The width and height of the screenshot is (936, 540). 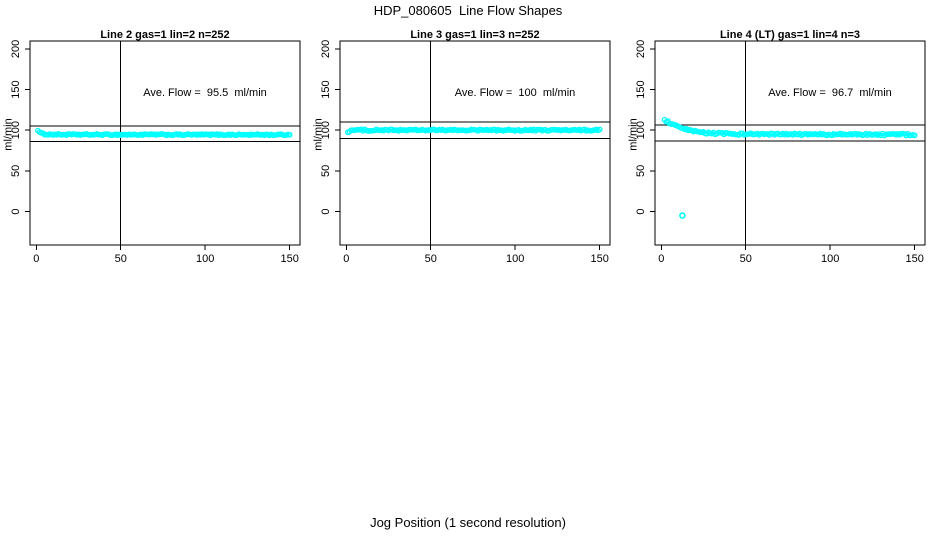 I want to click on plot-area-line3: 0 50 100 150 0 50 100 150 200, so click(x=465, y=152).